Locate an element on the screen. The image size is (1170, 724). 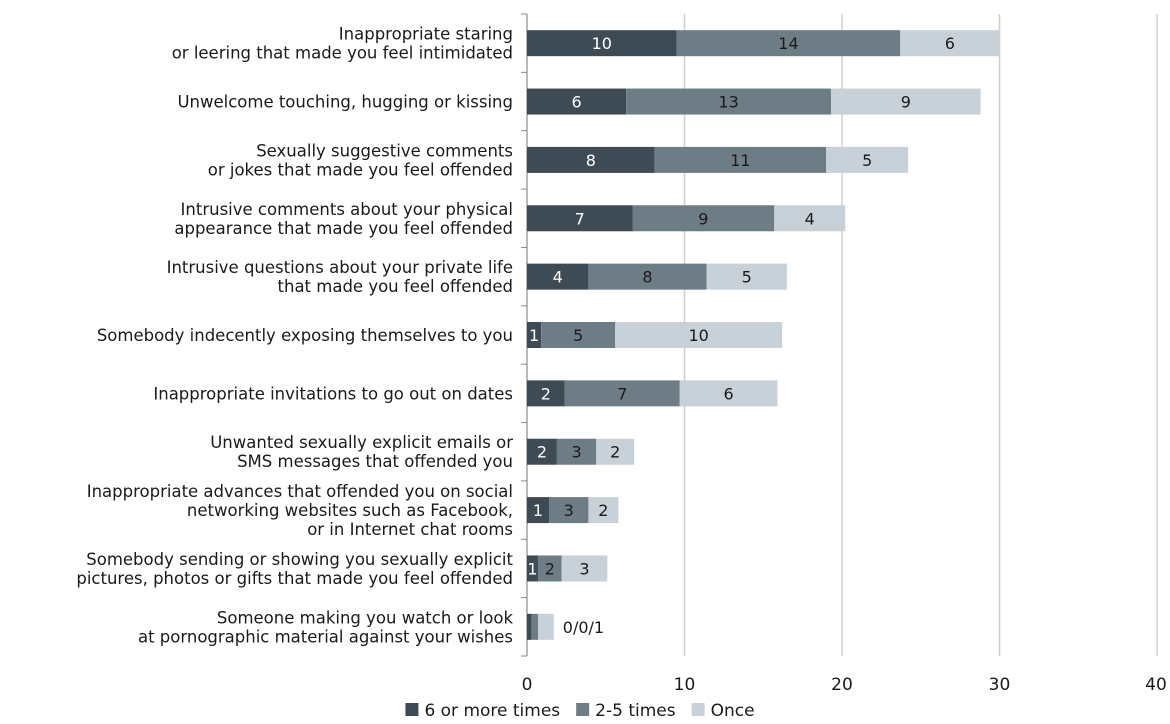
data-label: 13 is located at coordinates (728, 102).